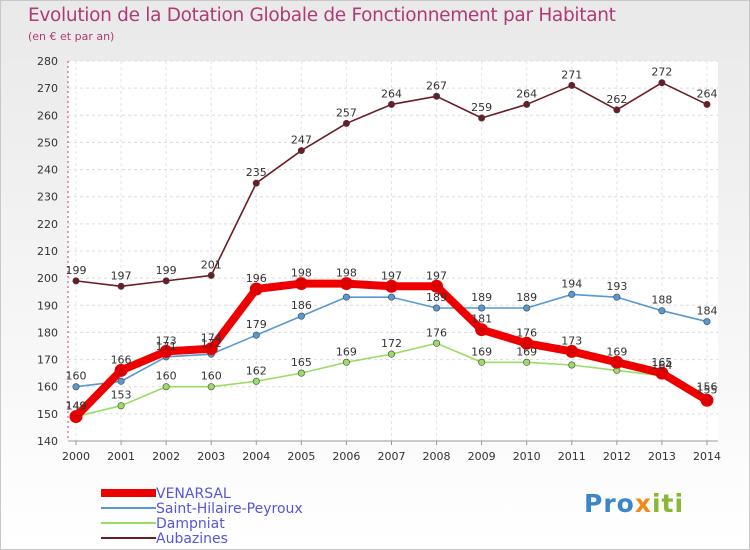 The height and width of the screenshot is (550, 750). I want to click on y-tick-label: 170, so click(47, 360).